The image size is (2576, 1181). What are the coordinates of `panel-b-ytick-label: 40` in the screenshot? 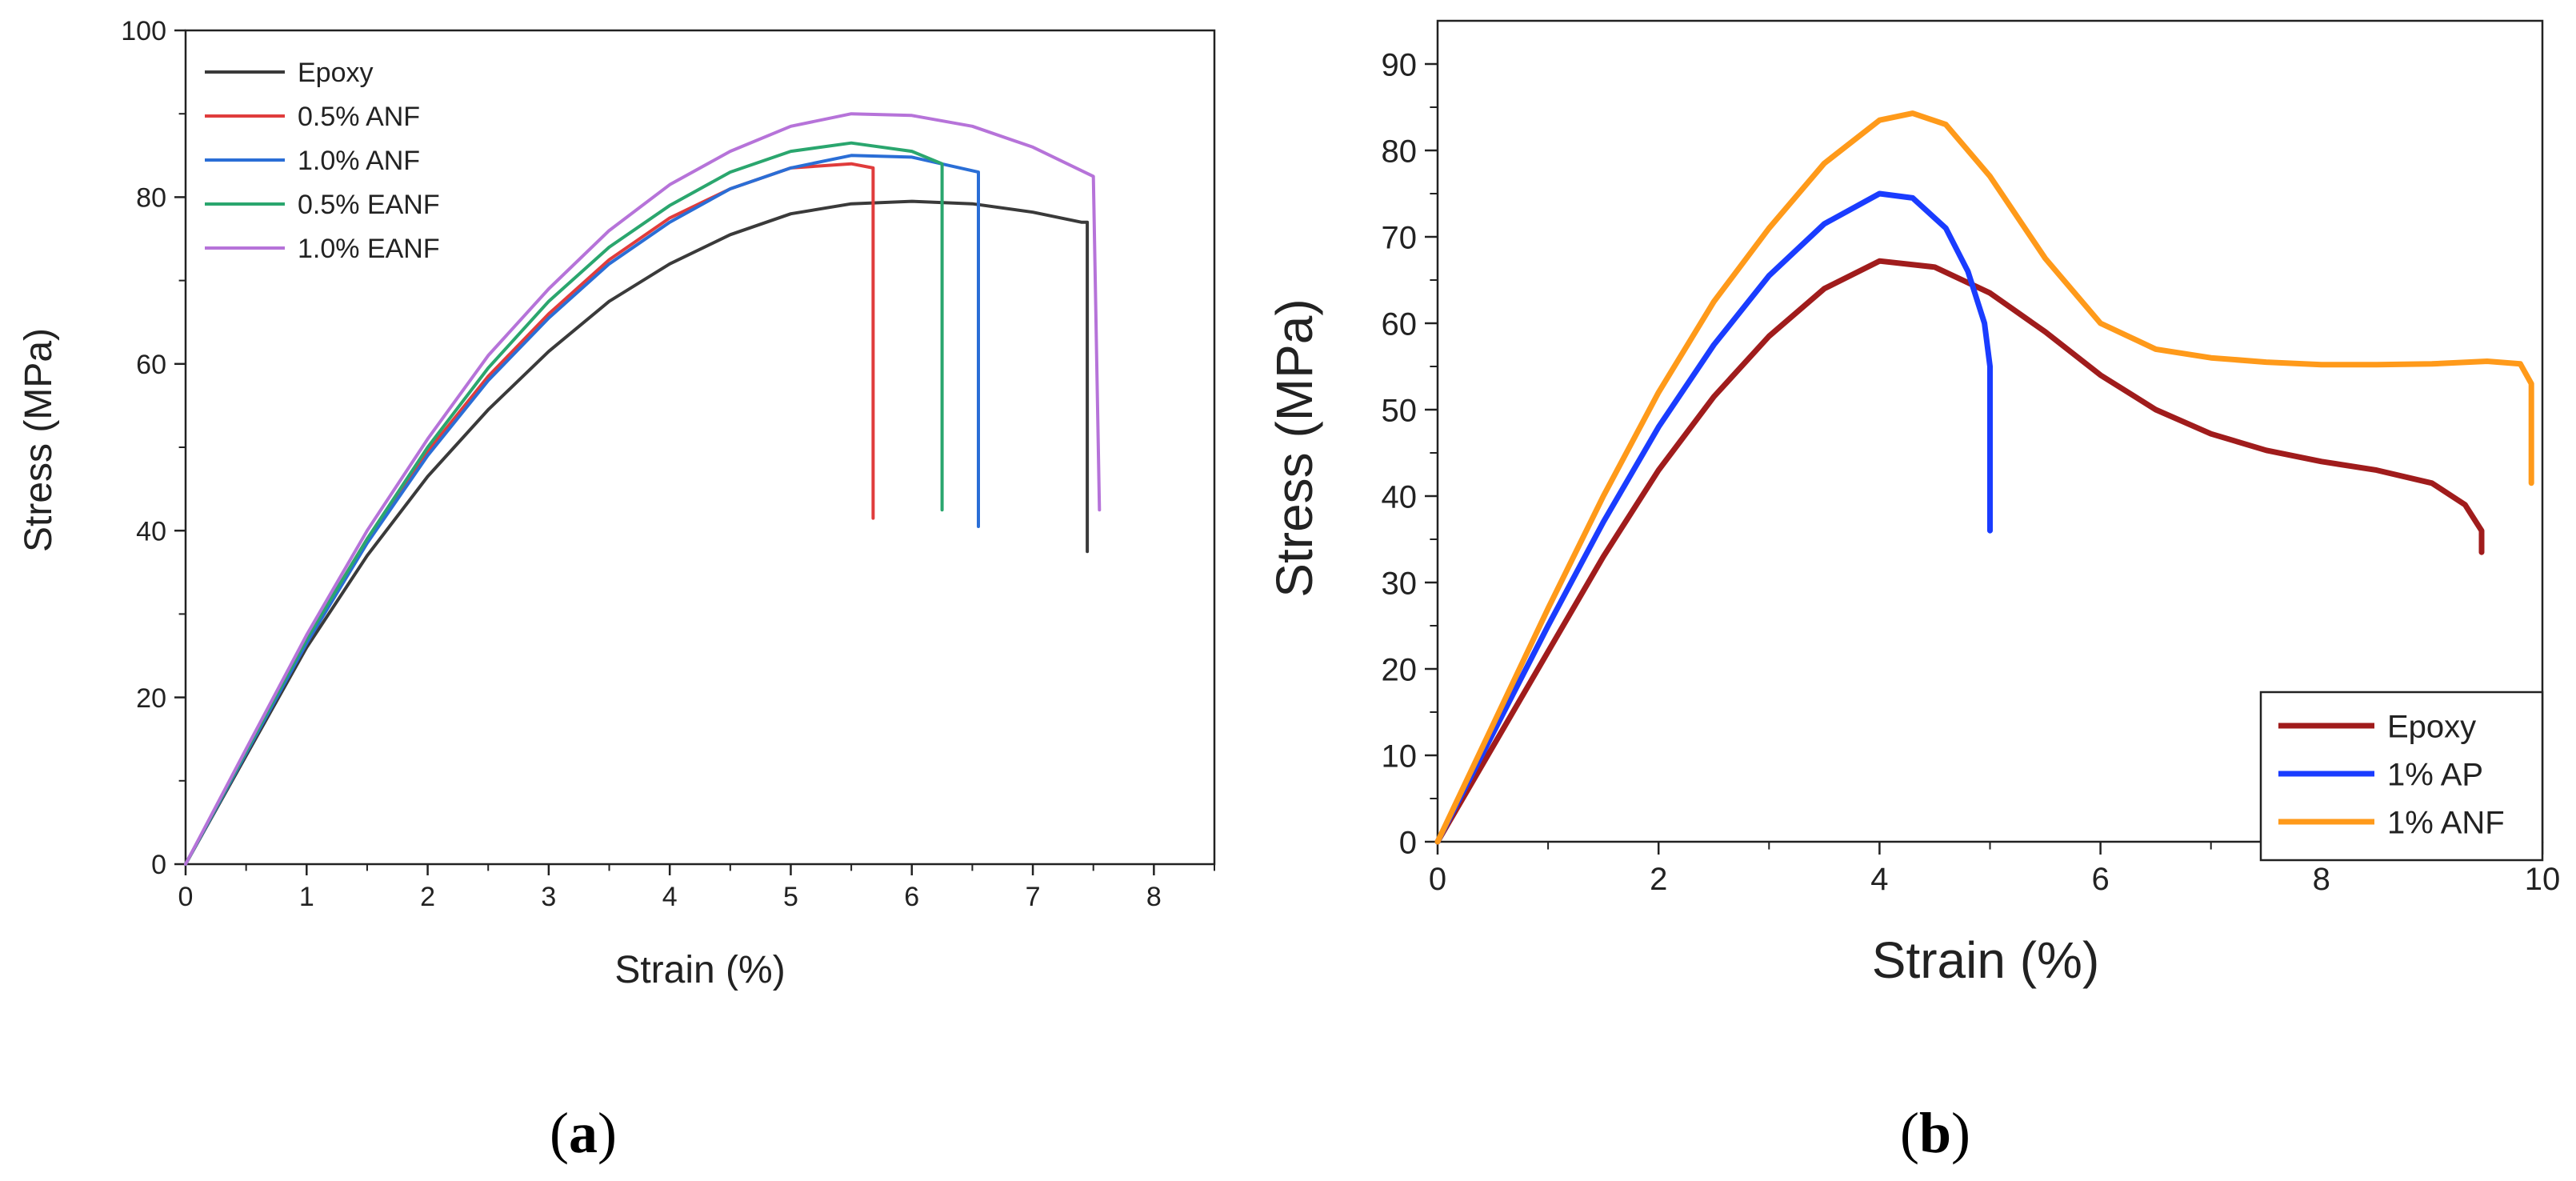 It's located at (1400, 496).